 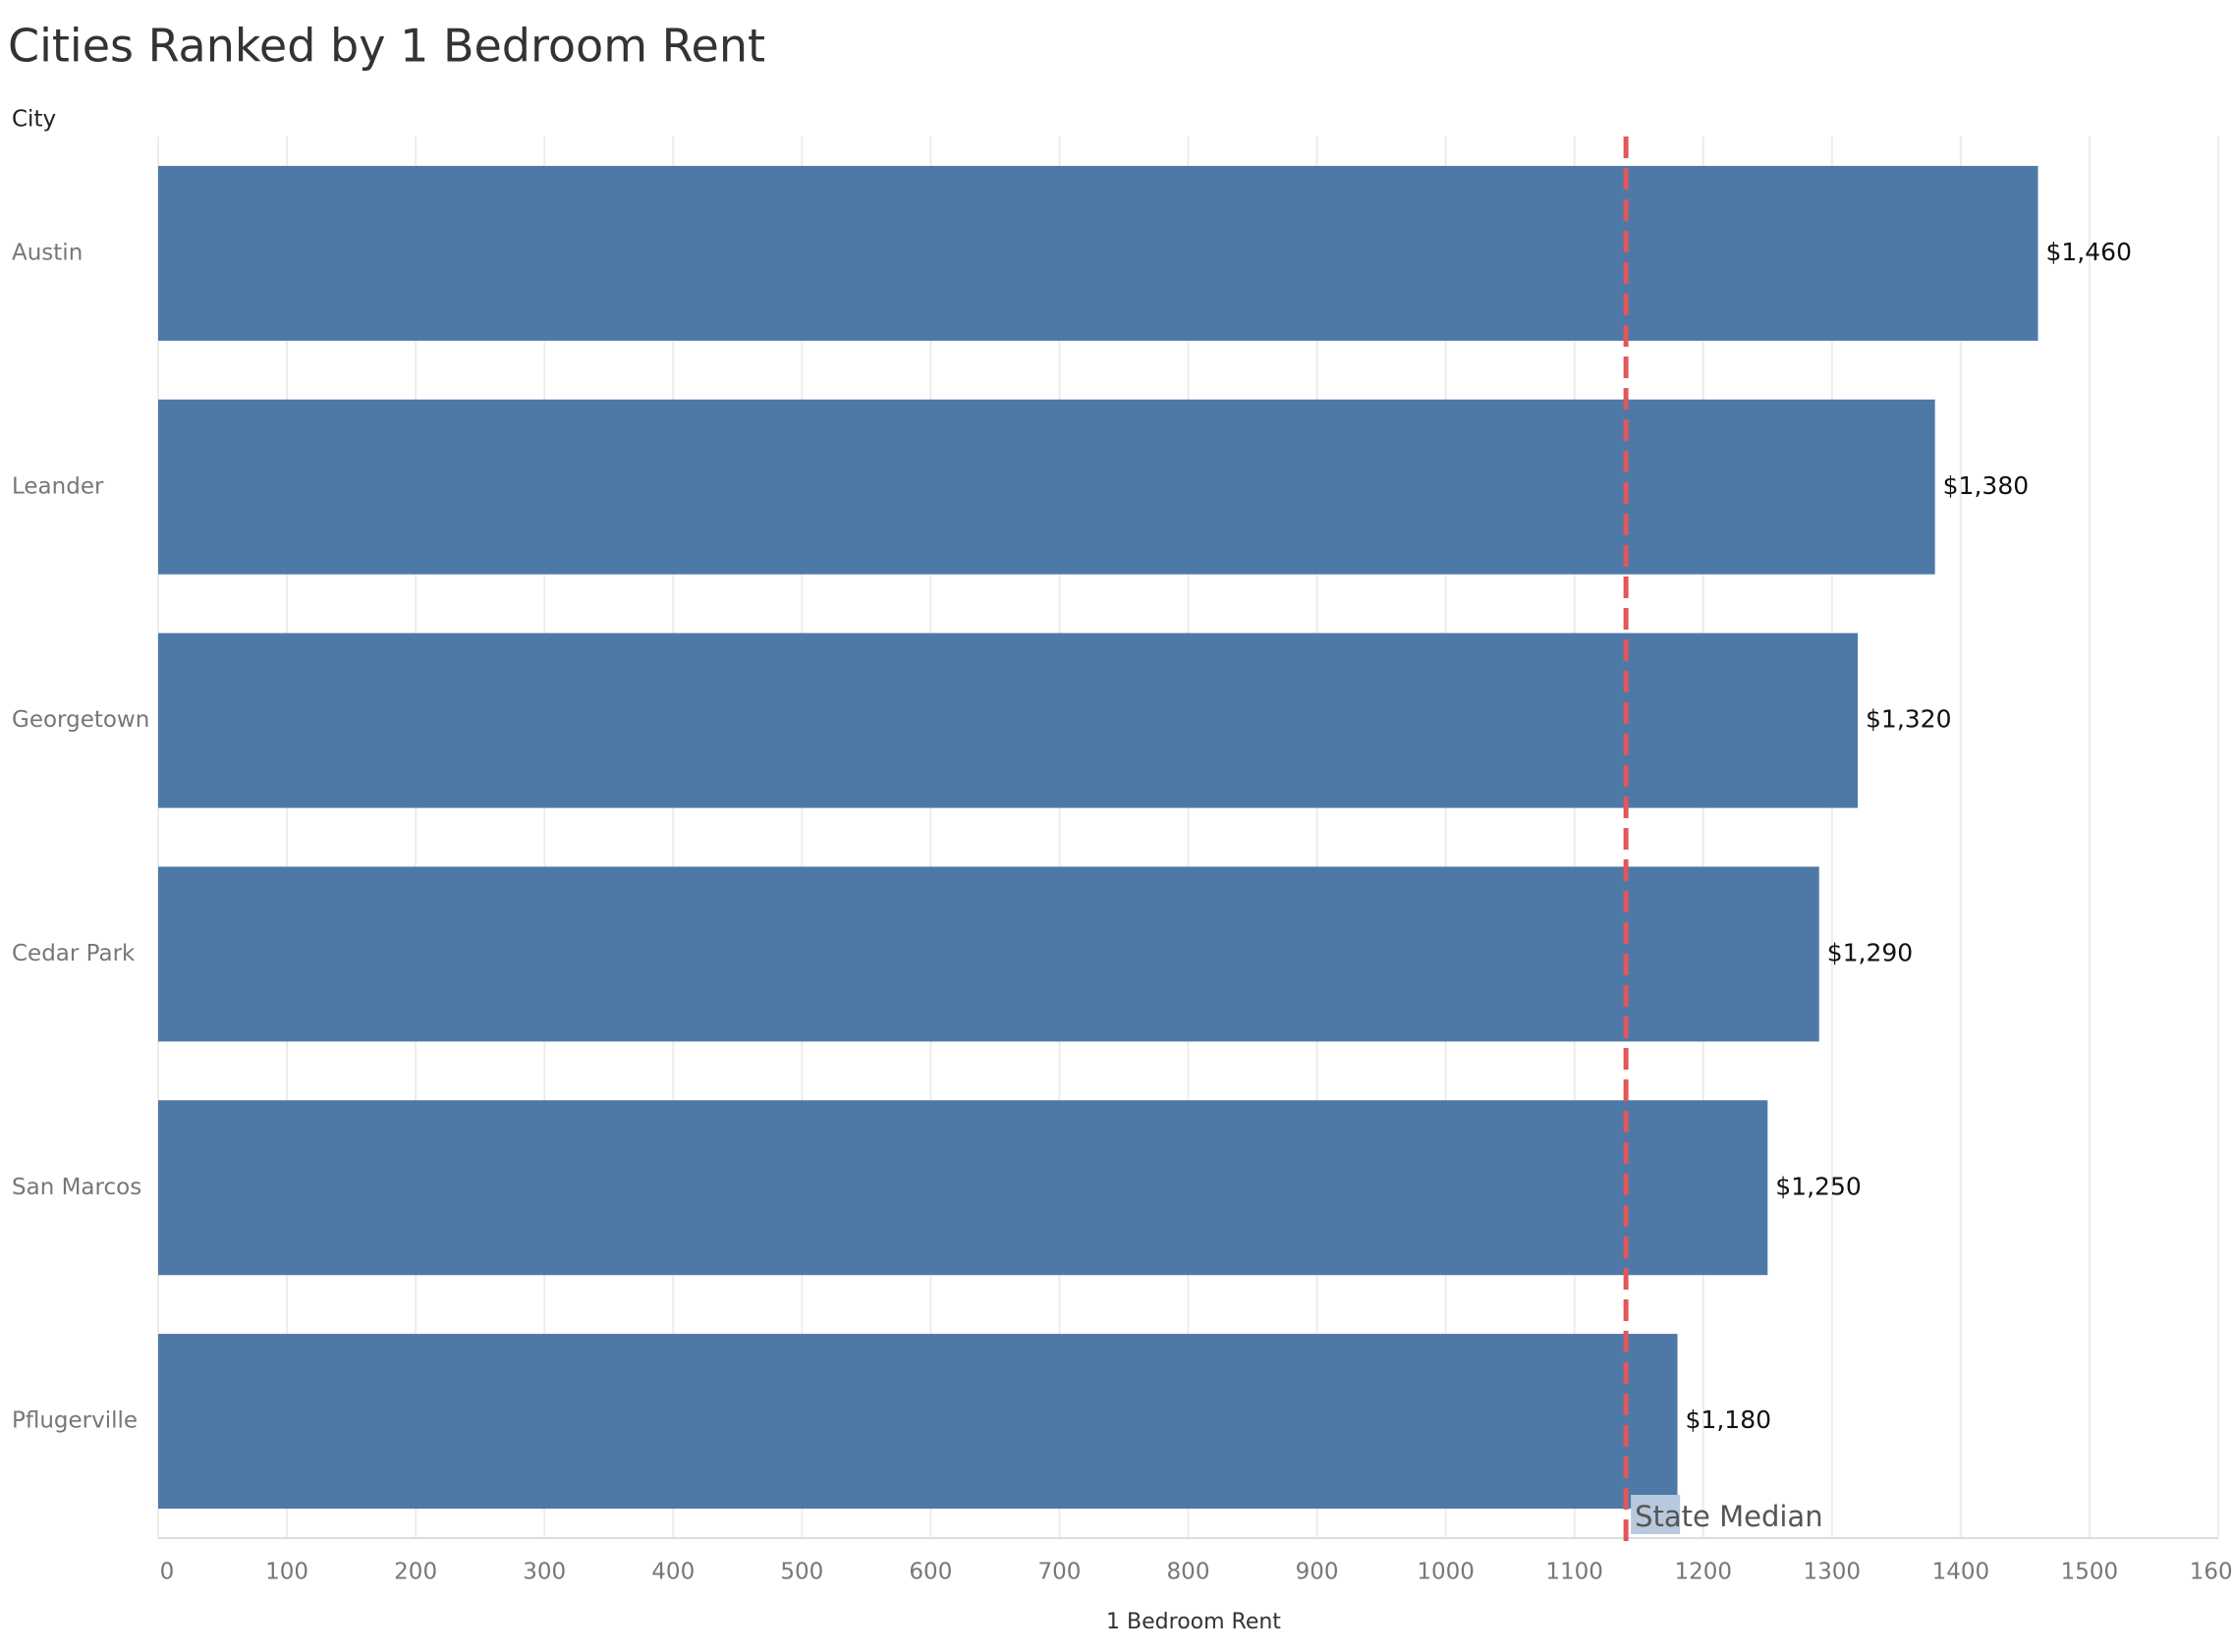 What do you see at coordinates (167, 1572) in the screenshot?
I see `x-tick-label: 0` at bounding box center [167, 1572].